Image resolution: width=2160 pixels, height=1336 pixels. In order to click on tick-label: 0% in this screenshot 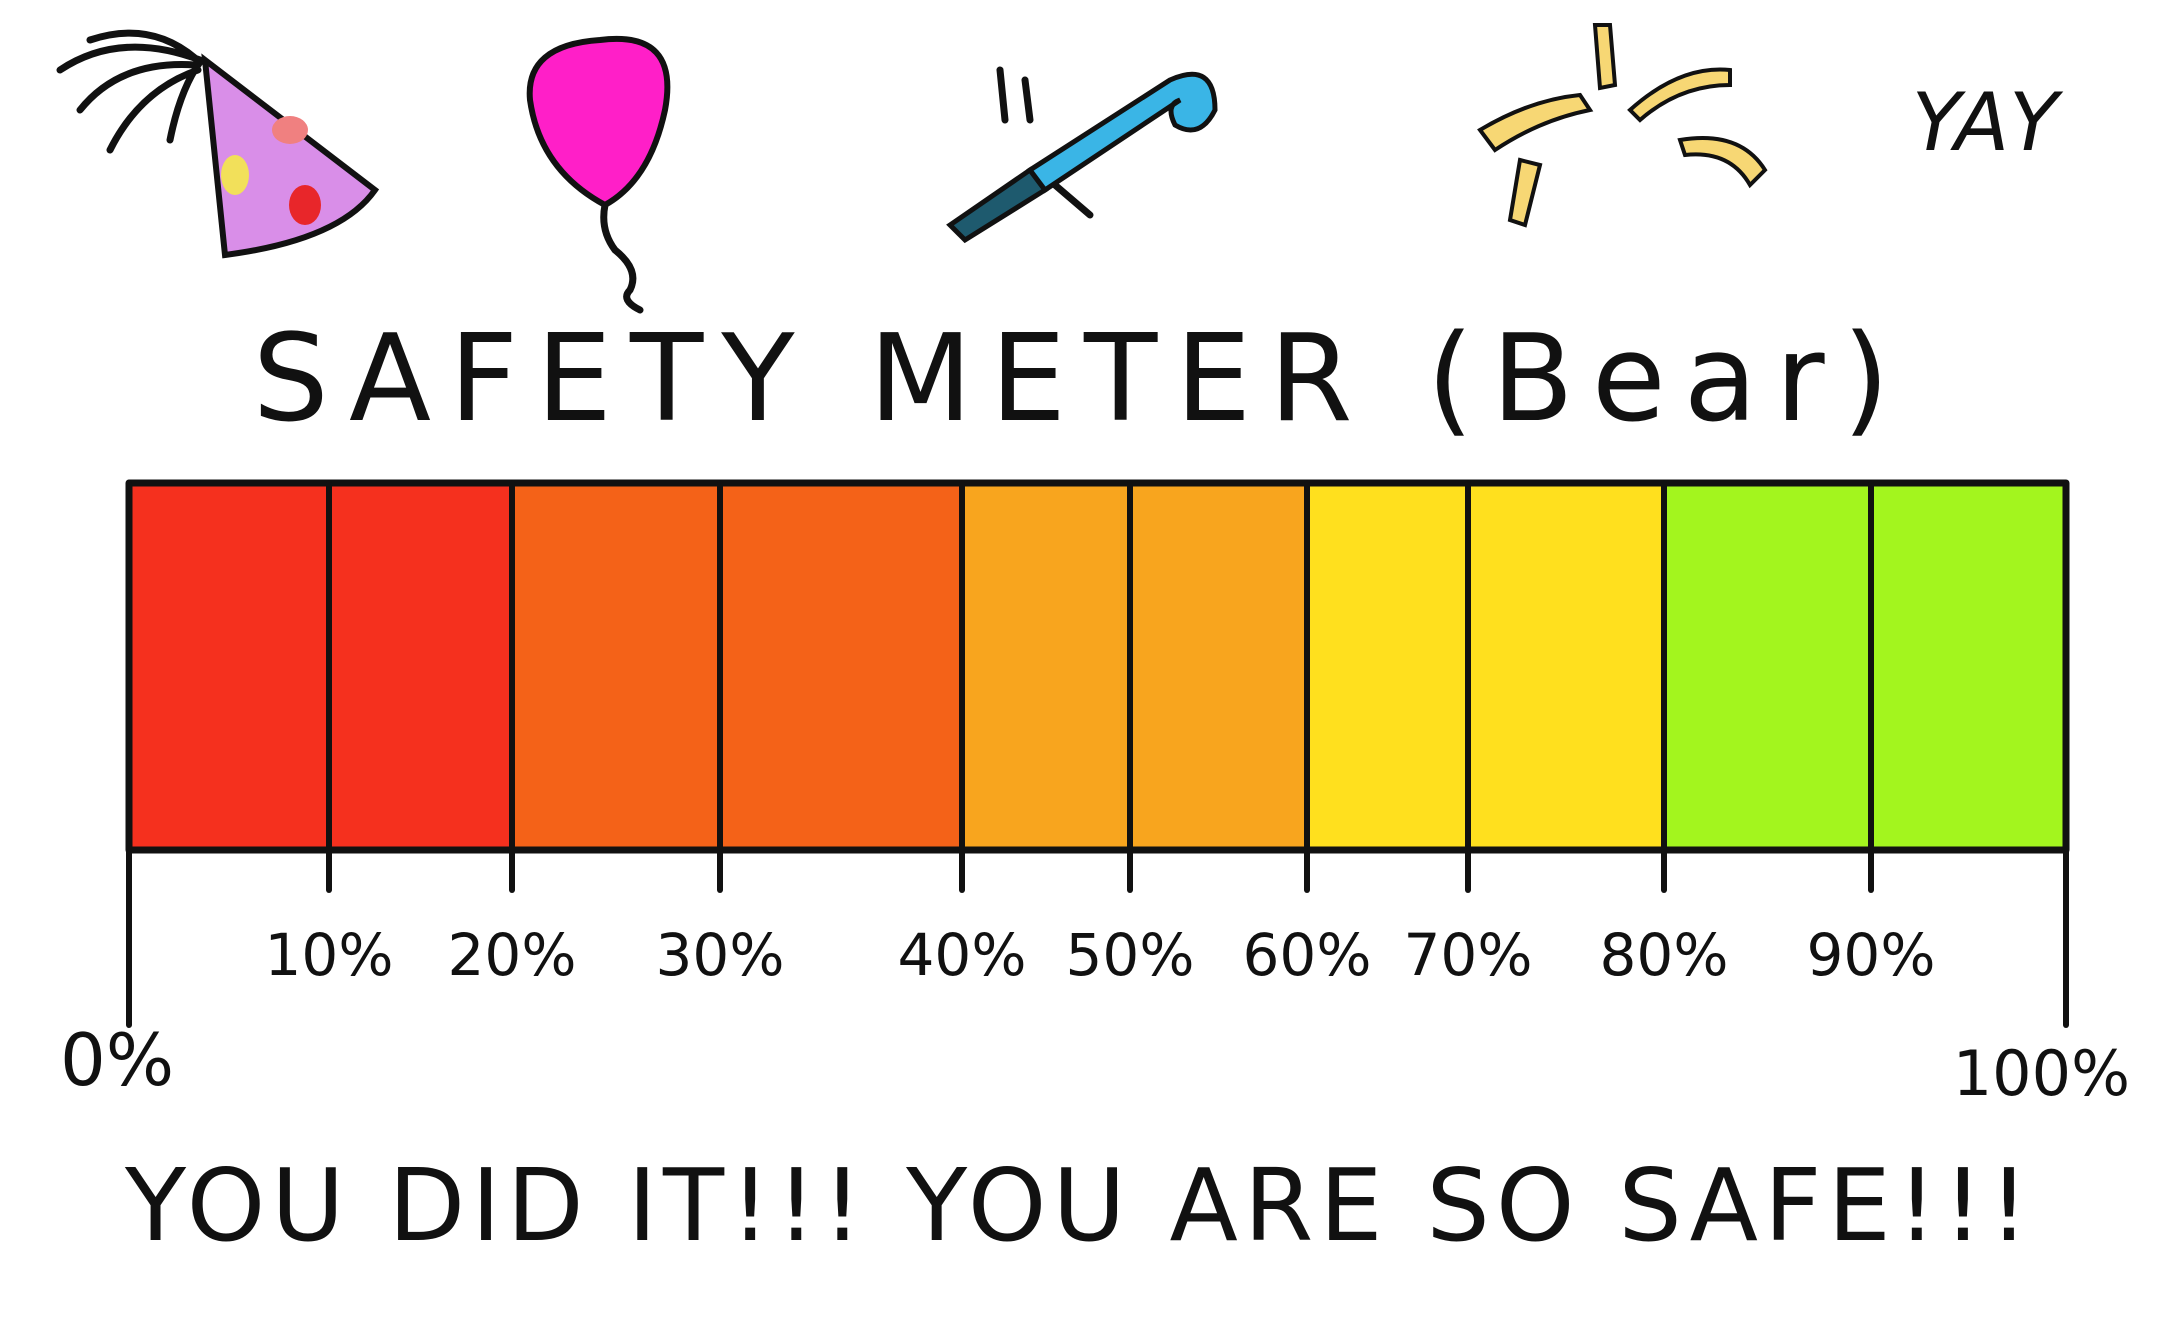, I will do `click(117, 1060)`.